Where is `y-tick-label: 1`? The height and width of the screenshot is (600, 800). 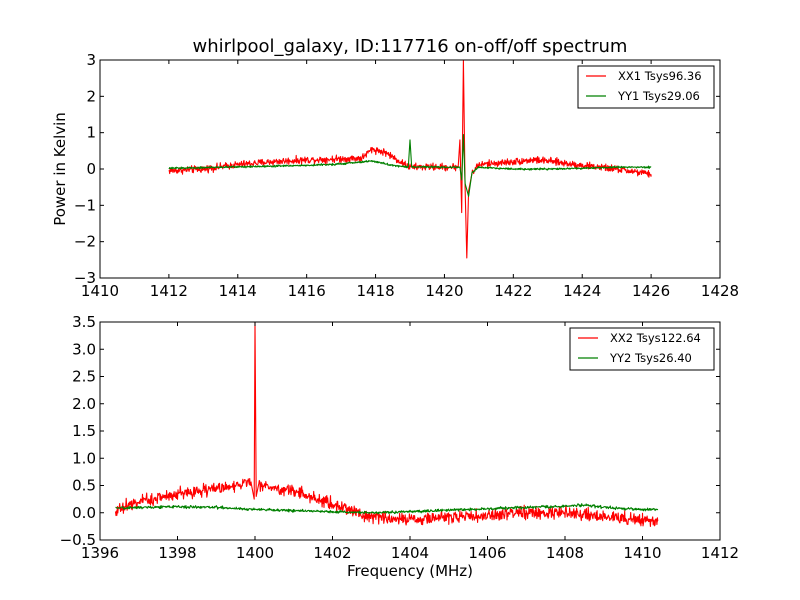
y-tick-label: 1 is located at coordinates (91, 133).